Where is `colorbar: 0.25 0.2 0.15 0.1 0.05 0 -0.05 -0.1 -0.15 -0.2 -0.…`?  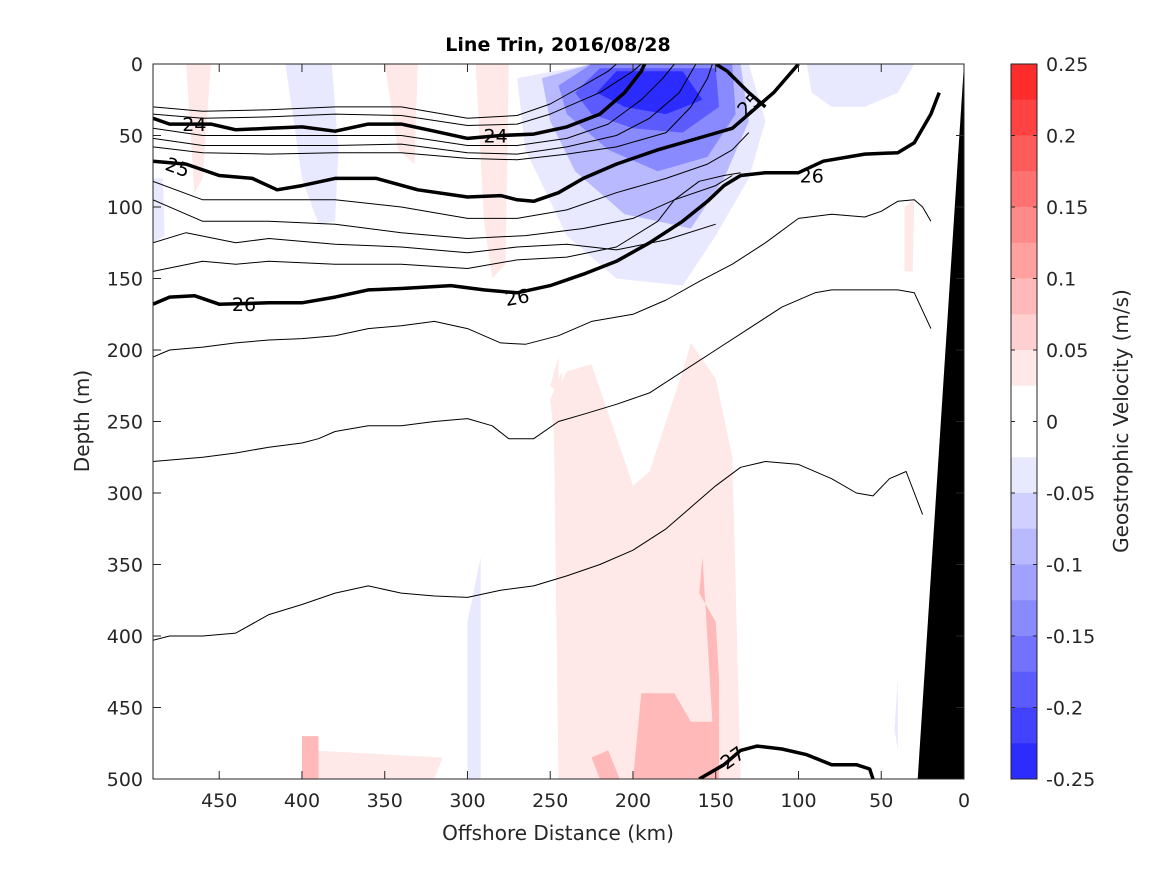 colorbar: 0.25 0.2 0.15 0.1 0.05 0 -0.05 -0.1 -0.15 -0.2 -0.… is located at coordinates (1052, 422).